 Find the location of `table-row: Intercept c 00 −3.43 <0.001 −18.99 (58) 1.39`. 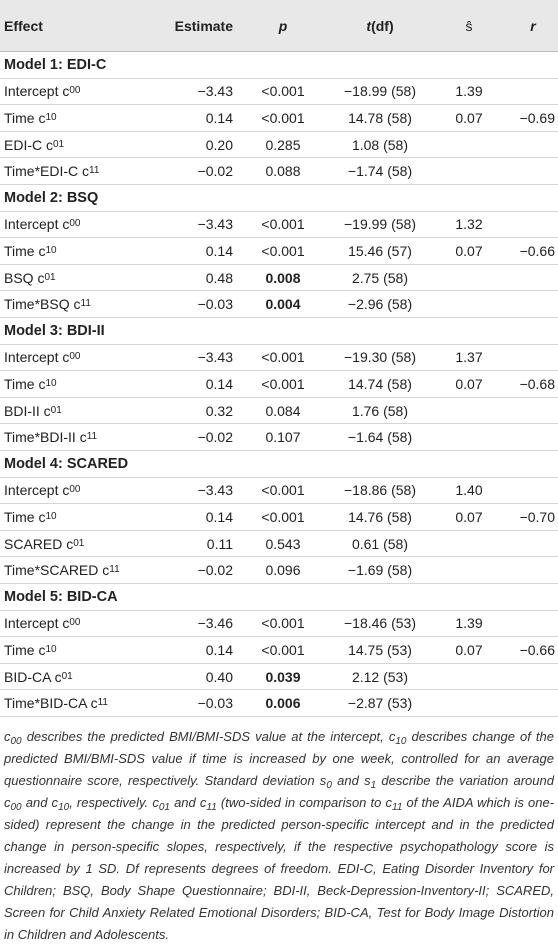

table-row: Intercept c 00 −3.43 <0.001 −18.99 (58) 1.39 is located at coordinates (279, 92).